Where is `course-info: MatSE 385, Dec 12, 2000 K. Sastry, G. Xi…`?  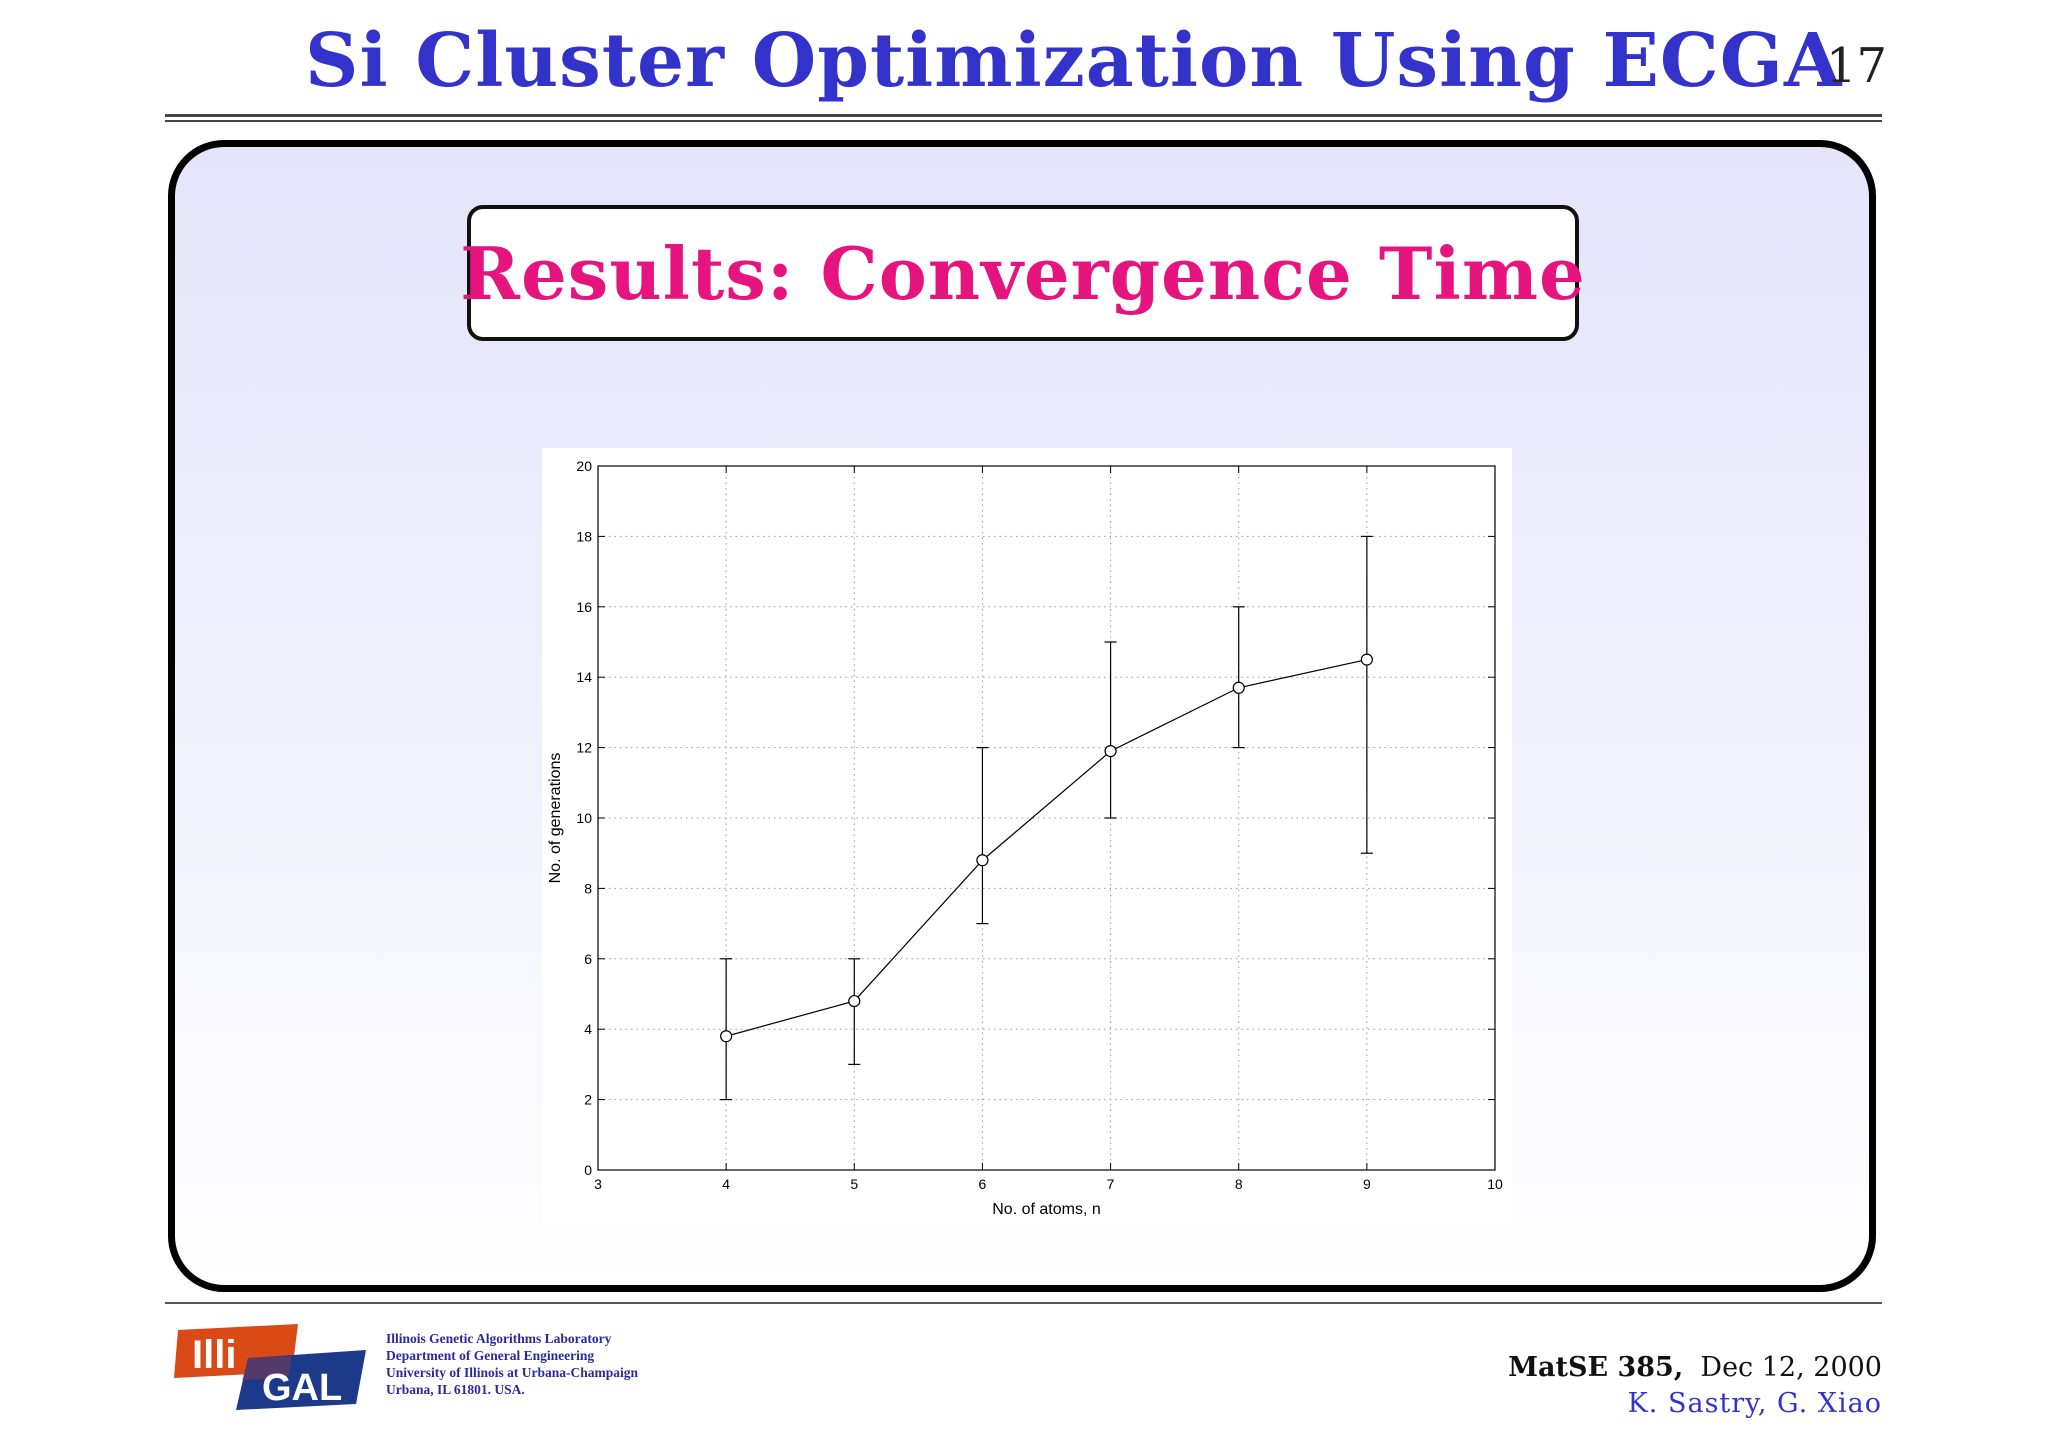
course-info: MatSE 385, Dec 12, 2000 K. Sastry, G. Xi… is located at coordinates (1695, 1386).